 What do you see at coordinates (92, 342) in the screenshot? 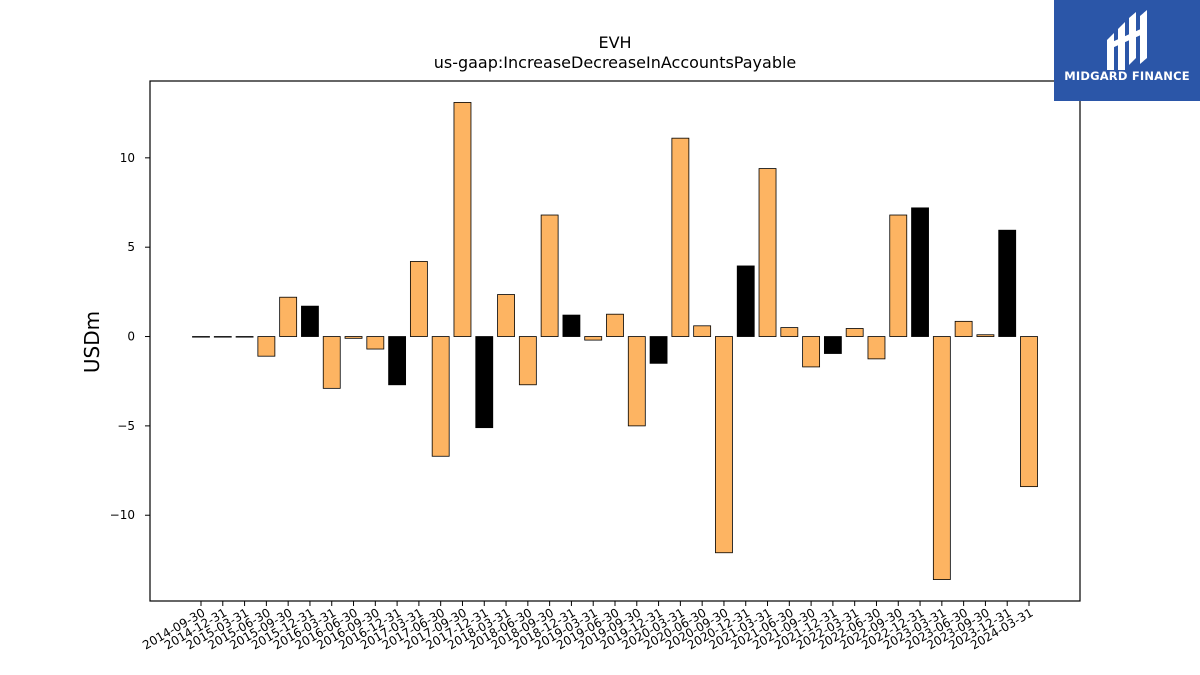
I see `y-axis-label: USDm` at bounding box center [92, 342].